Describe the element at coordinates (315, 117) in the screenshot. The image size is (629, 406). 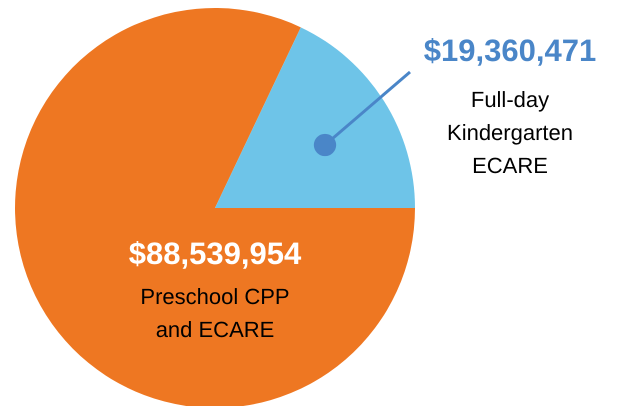
I see `pie-slice` at that location.